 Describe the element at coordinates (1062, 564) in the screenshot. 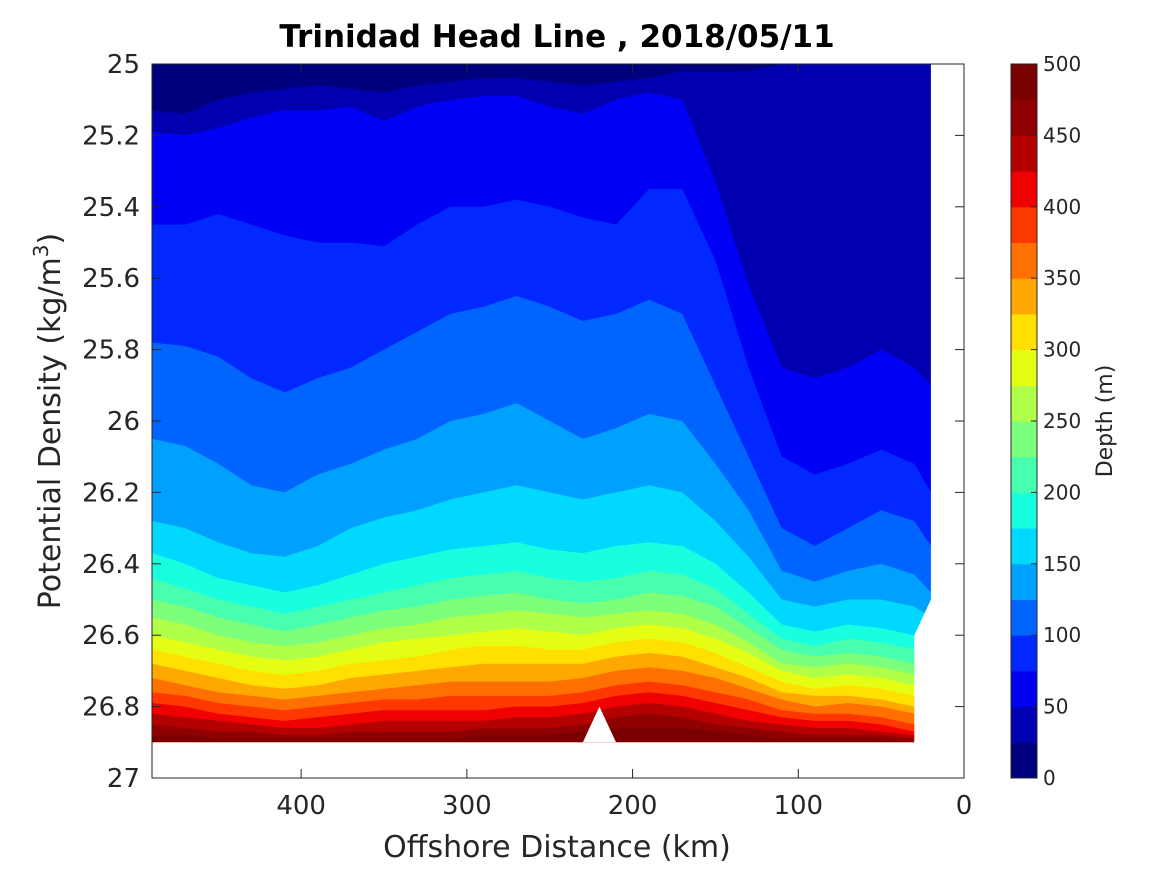

I see `colorbar-tick-label: 150` at that location.